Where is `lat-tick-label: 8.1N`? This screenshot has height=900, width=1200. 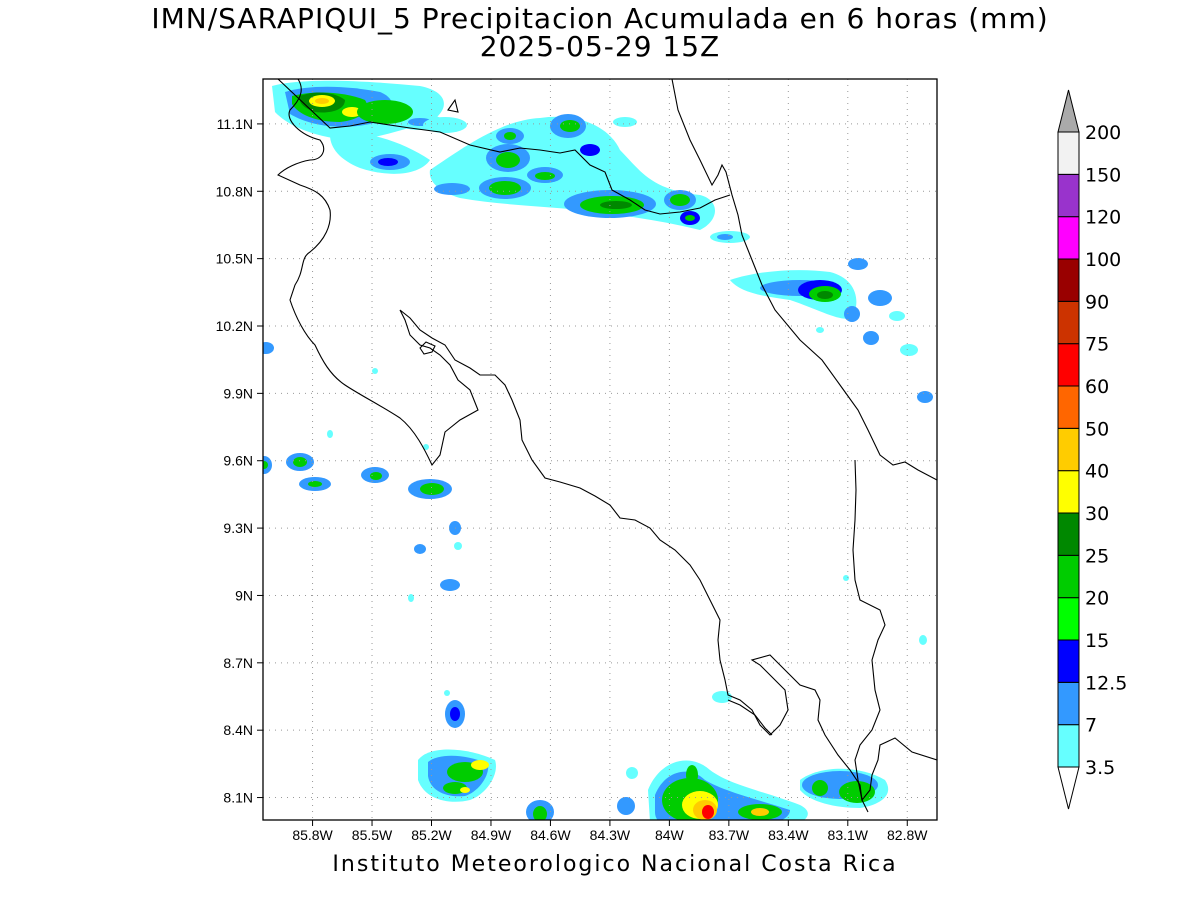
lat-tick-label: 8.1N is located at coordinates (238, 798).